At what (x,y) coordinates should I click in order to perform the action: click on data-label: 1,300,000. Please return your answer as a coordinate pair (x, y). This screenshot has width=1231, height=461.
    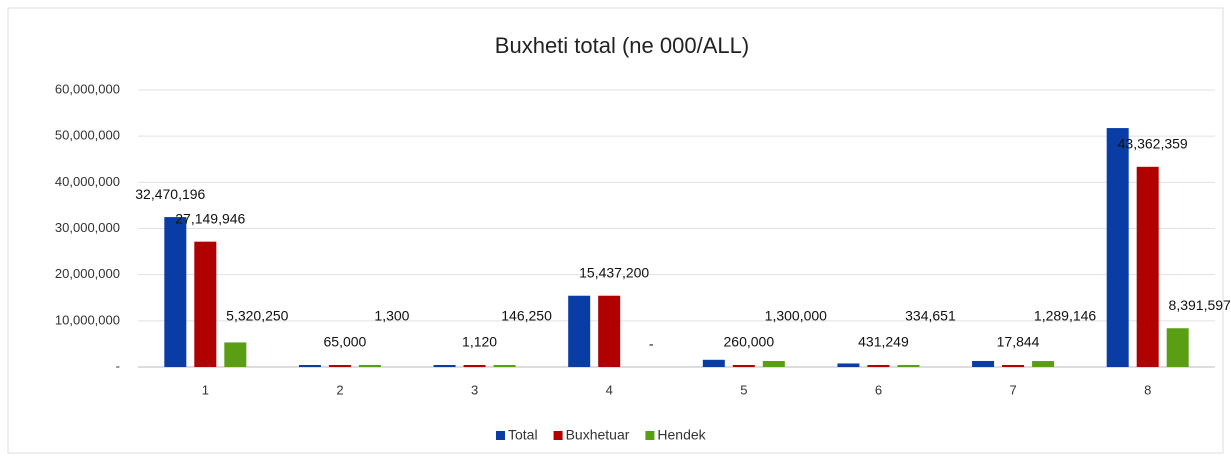
    Looking at the image, I should click on (796, 316).